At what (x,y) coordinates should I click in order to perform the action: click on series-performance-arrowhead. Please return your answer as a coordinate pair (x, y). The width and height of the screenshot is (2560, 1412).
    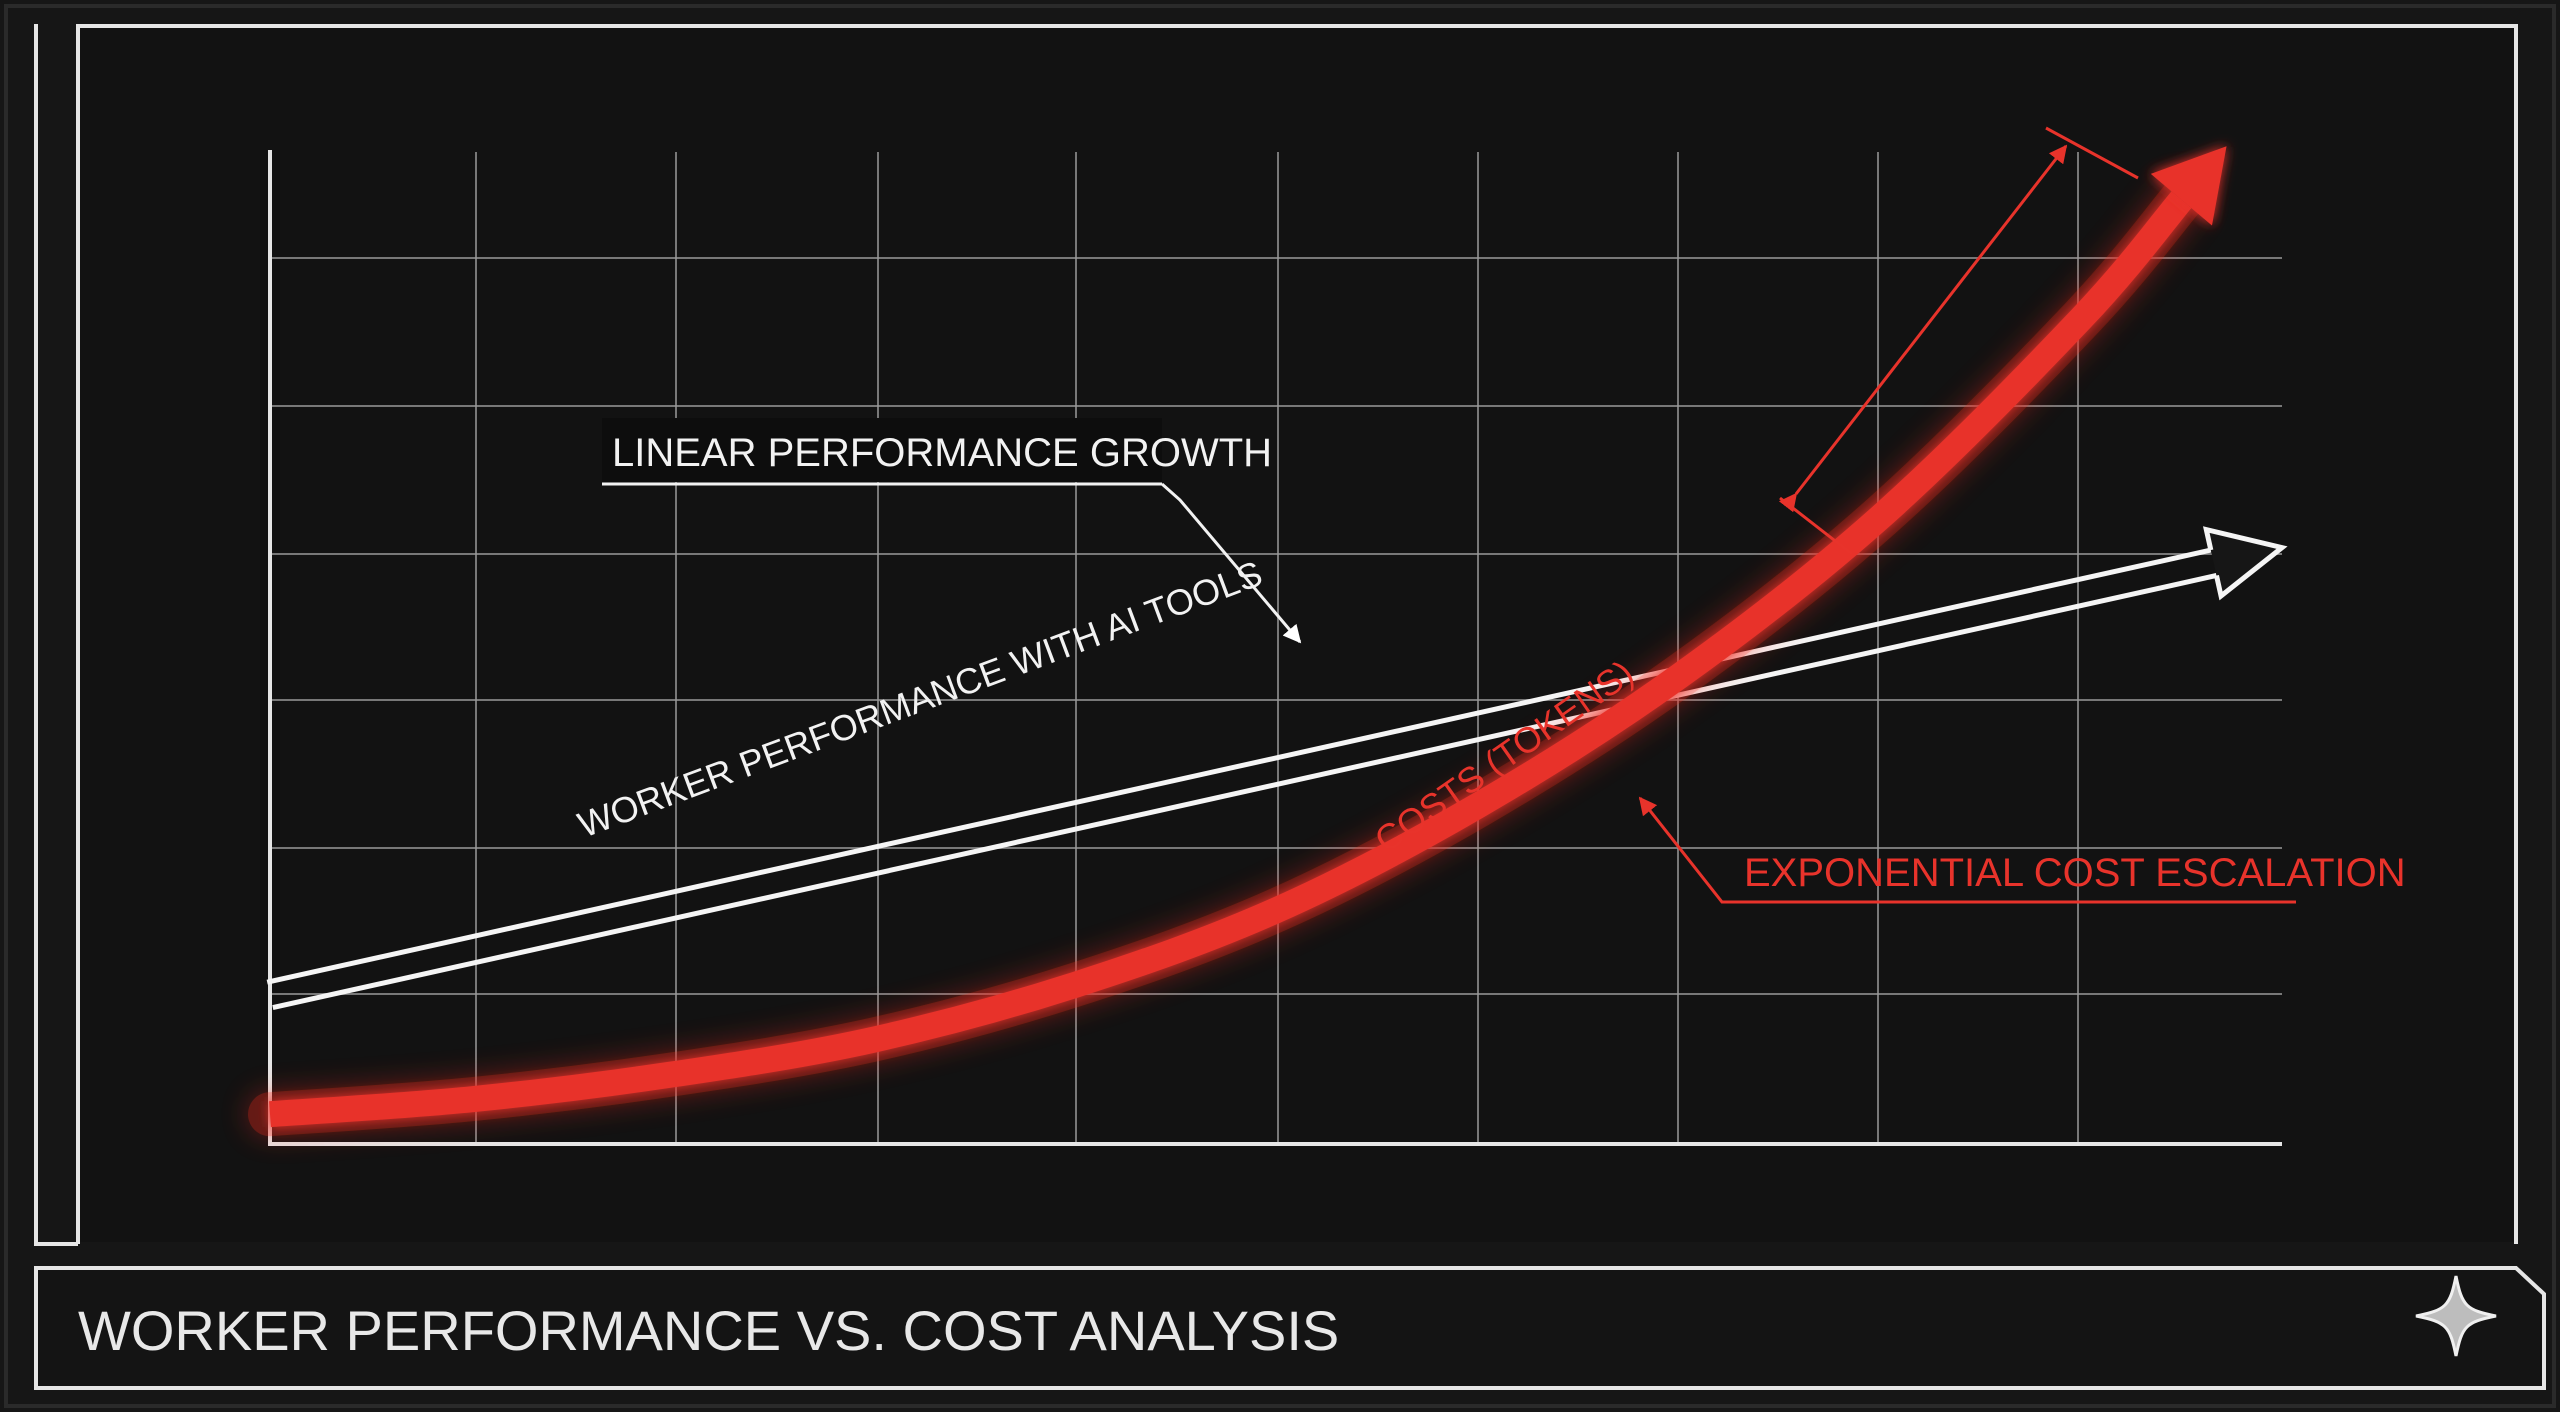
    Looking at the image, I should click on (2245, 563).